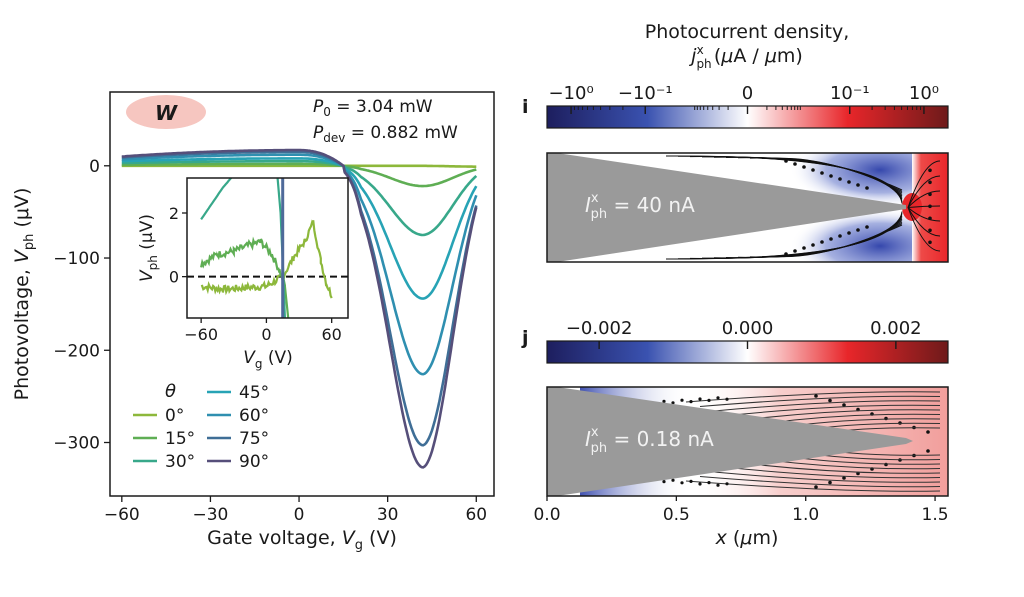 This screenshot has width=1024, height=597. I want to click on colorbar-i-tick-label: 10⁰, so click(924, 93).